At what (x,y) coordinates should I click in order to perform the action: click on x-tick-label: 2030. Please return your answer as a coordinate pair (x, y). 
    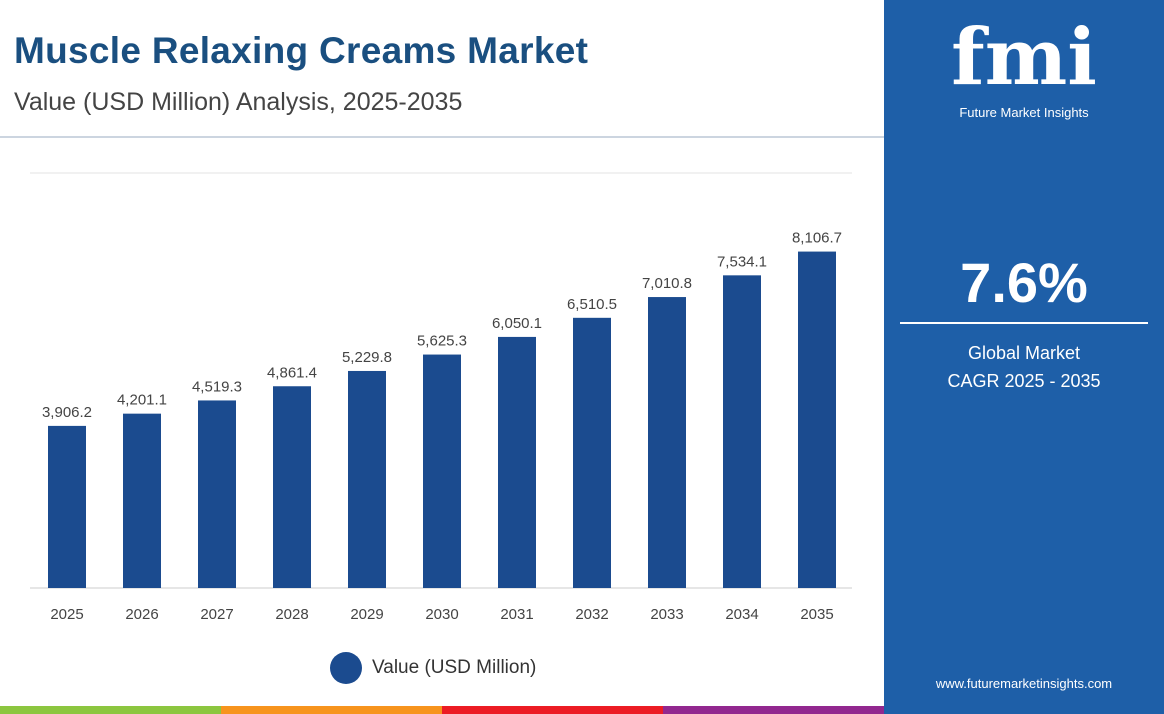
    Looking at the image, I should click on (441, 614).